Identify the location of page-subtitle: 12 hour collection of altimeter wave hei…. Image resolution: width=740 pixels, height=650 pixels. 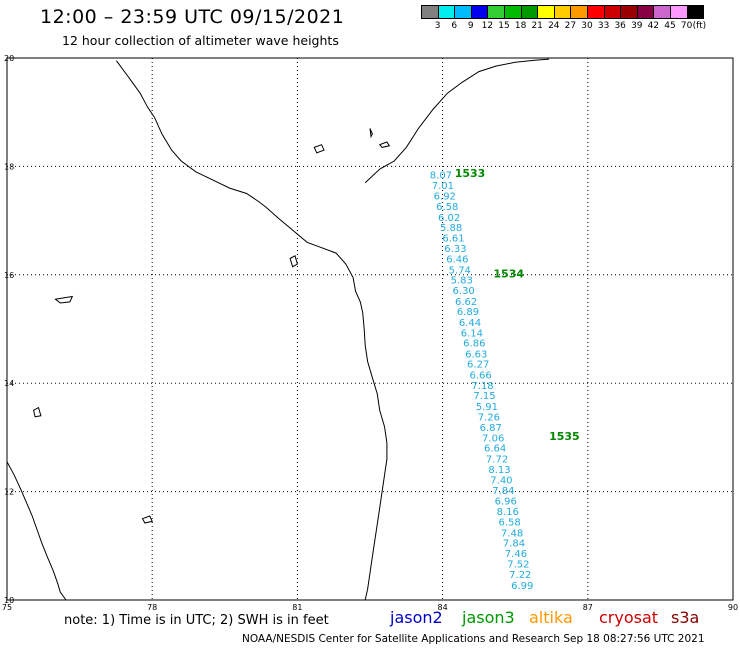
(200, 40).